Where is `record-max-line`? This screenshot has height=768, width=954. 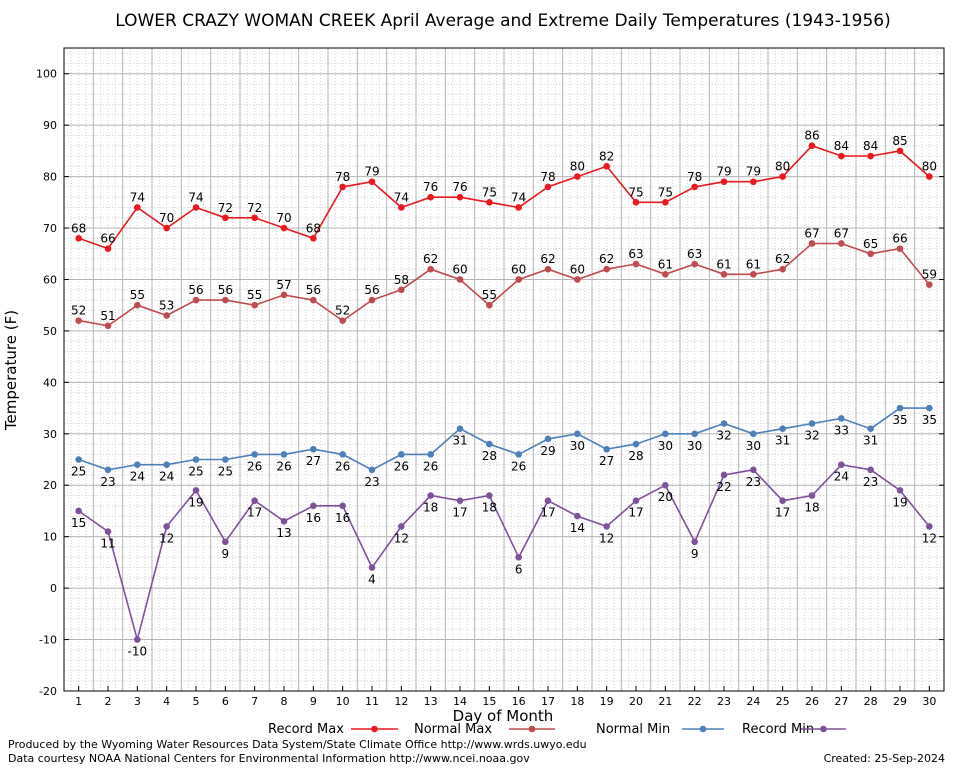
record-max-line is located at coordinates (504, 197).